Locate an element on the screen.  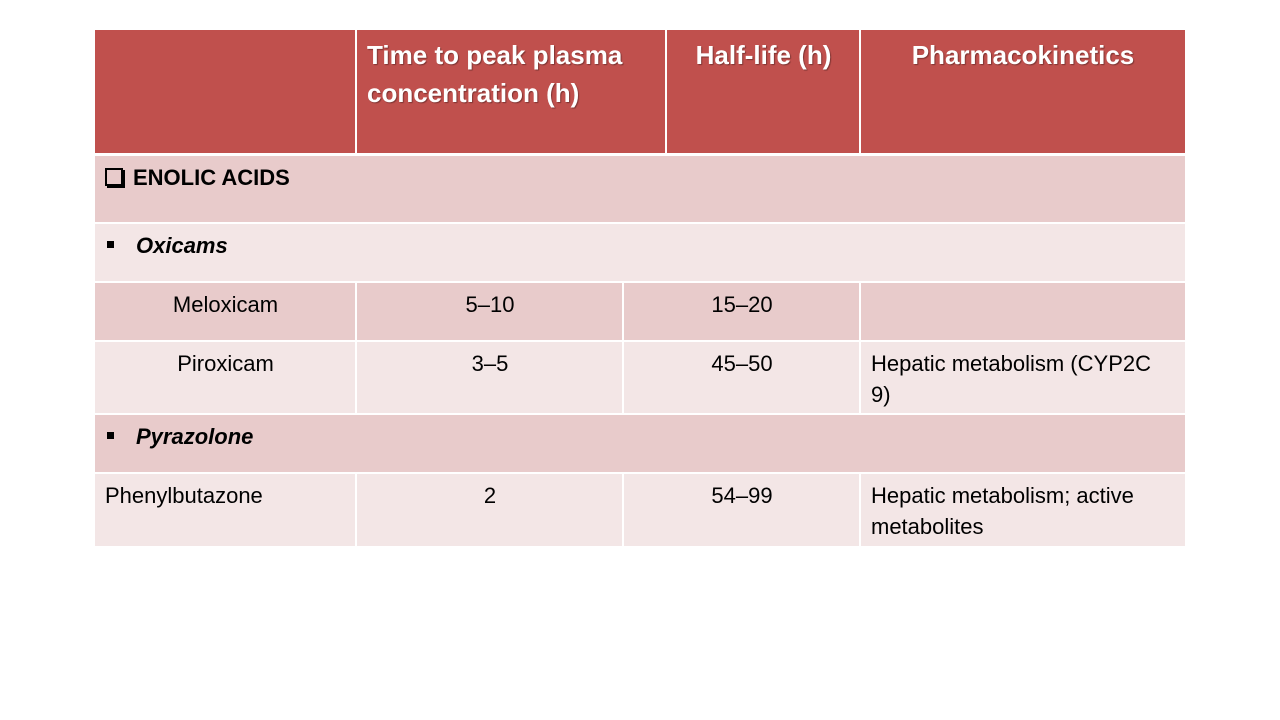
group-label: Oxicams is located at coordinates (182, 245).